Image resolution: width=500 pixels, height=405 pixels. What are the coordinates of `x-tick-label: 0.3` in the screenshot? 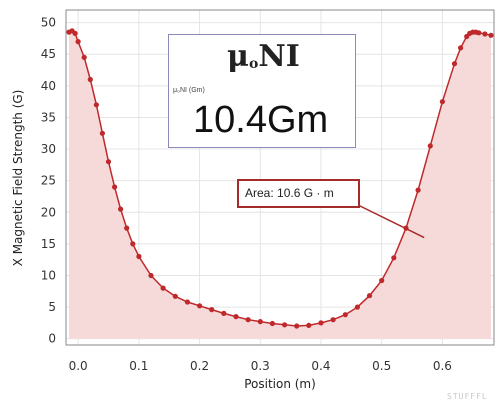 It's located at (260, 366).